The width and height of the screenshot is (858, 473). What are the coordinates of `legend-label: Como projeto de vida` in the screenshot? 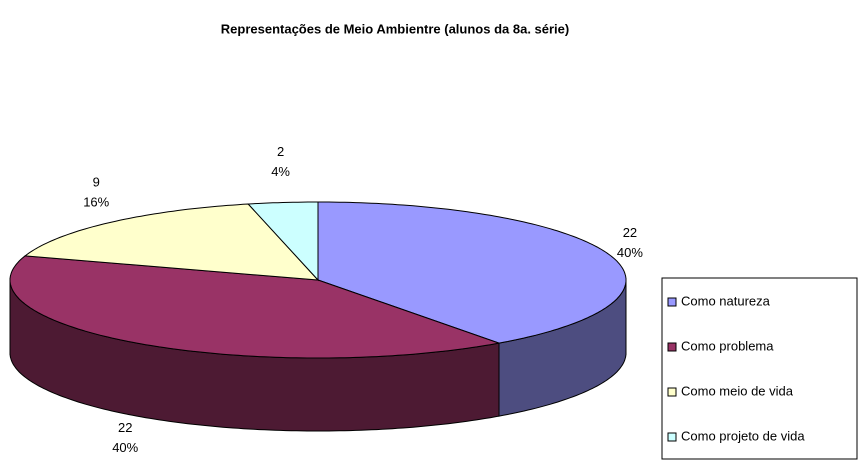 It's located at (743, 435).